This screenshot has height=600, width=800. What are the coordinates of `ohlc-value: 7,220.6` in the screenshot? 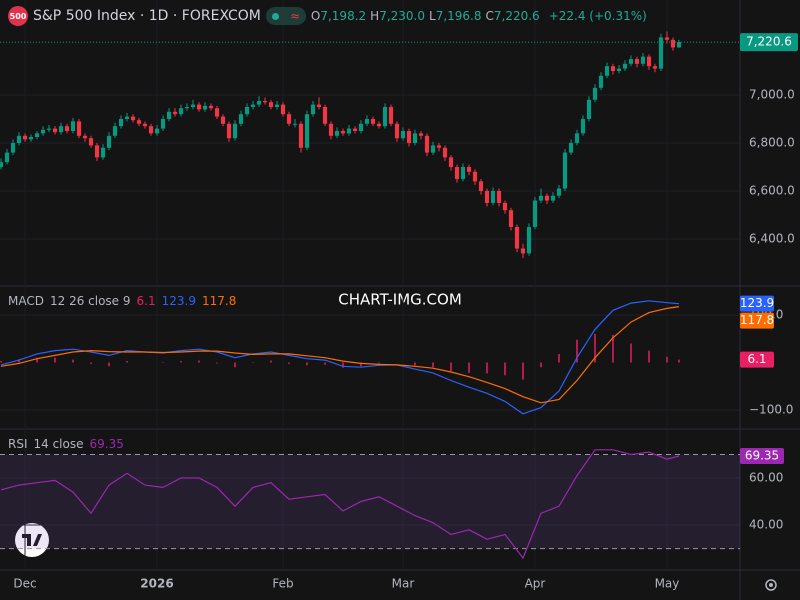 It's located at (516, 16).